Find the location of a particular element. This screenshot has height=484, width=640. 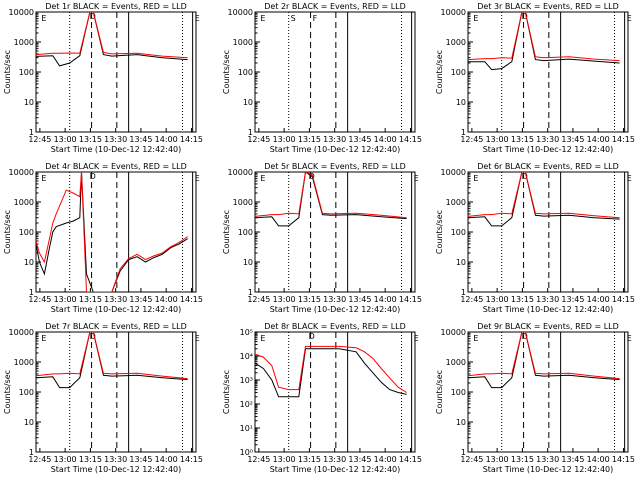

y-tick-label: 10⁵ is located at coordinates (246, 332).